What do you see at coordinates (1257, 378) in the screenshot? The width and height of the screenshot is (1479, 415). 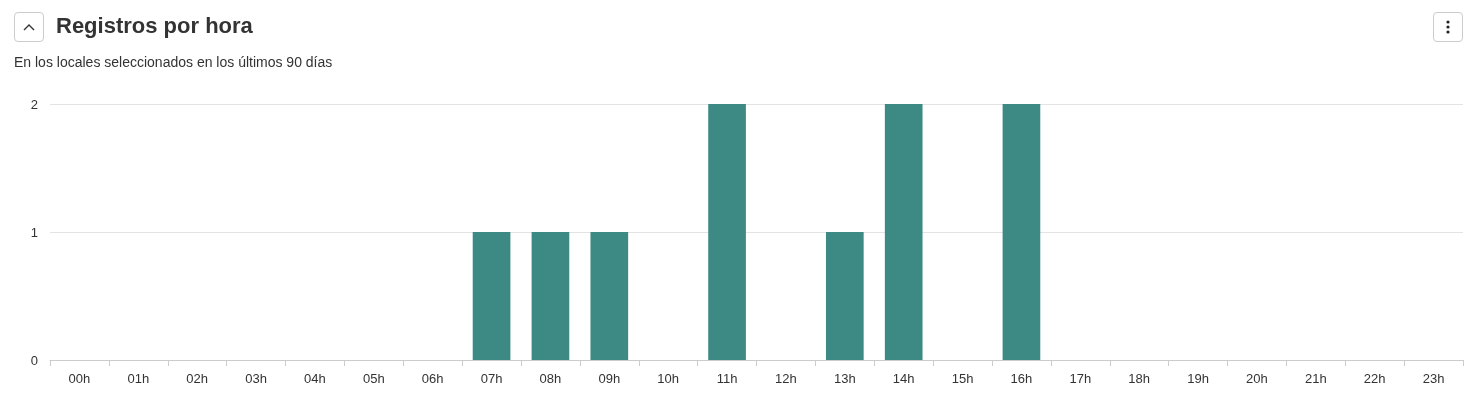 I see `x-tick-label: 20h` at bounding box center [1257, 378].